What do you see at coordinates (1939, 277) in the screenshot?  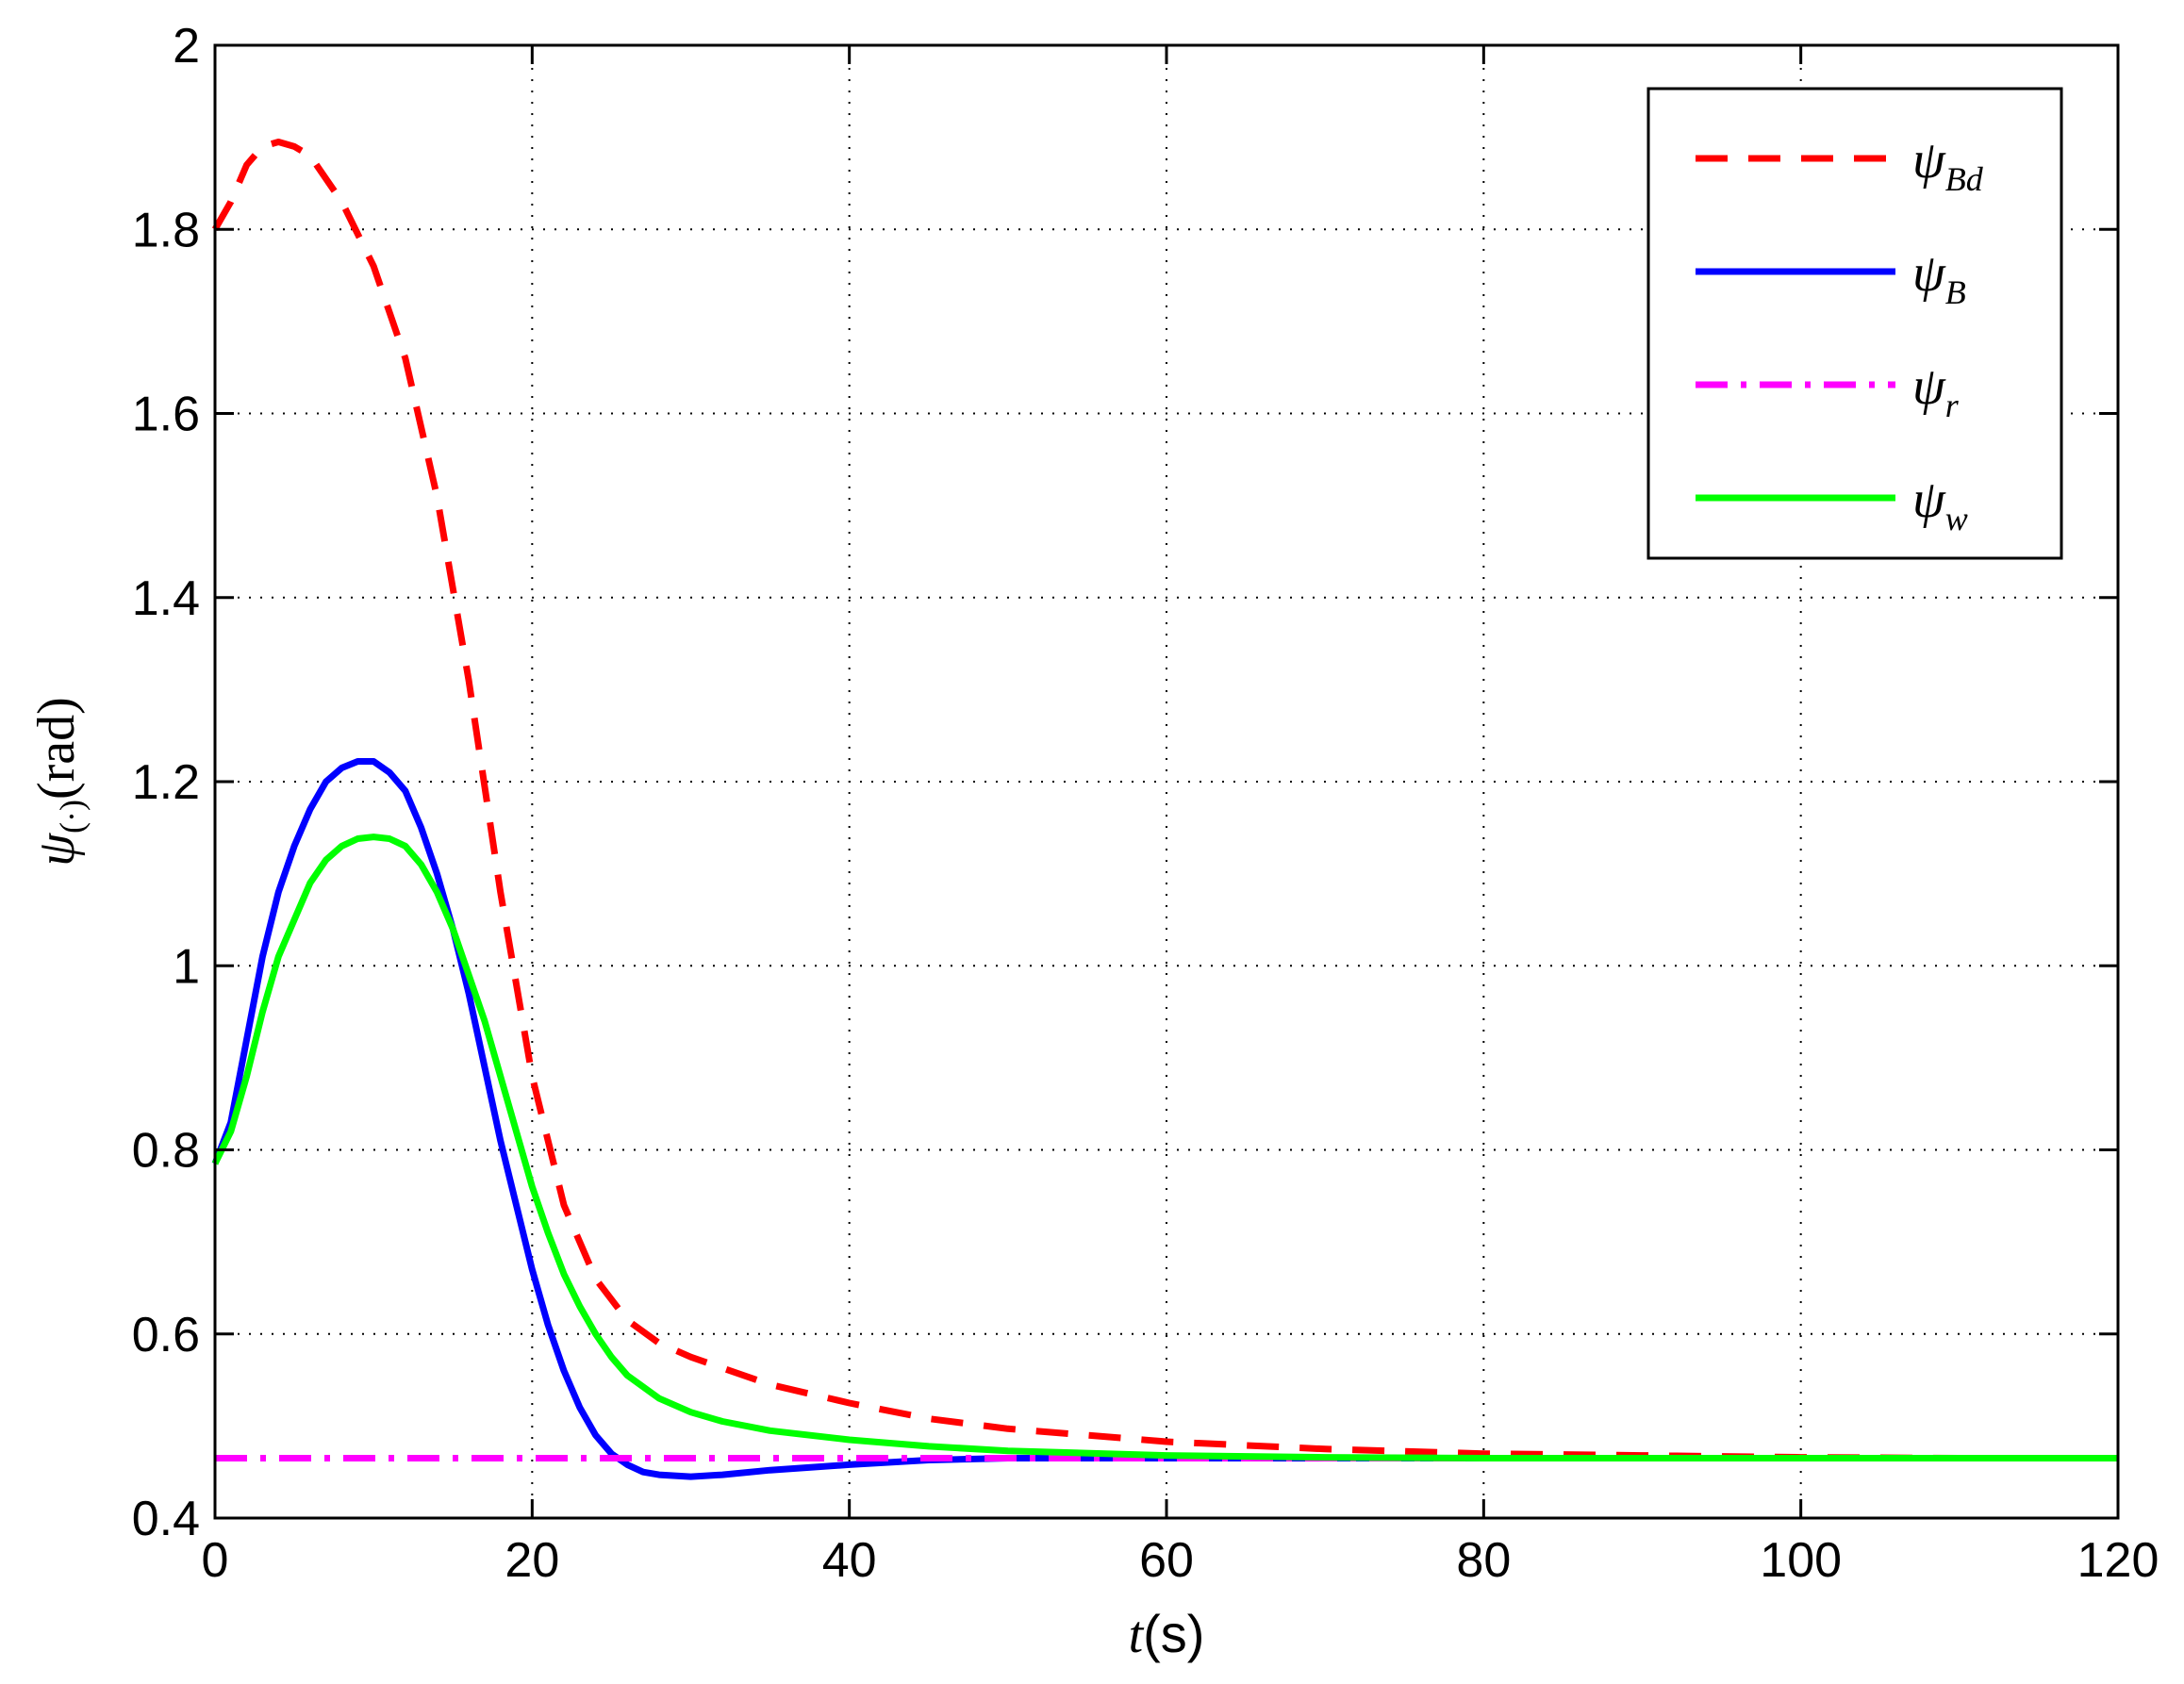 I see `legend-label-b: ψB` at bounding box center [1939, 277].